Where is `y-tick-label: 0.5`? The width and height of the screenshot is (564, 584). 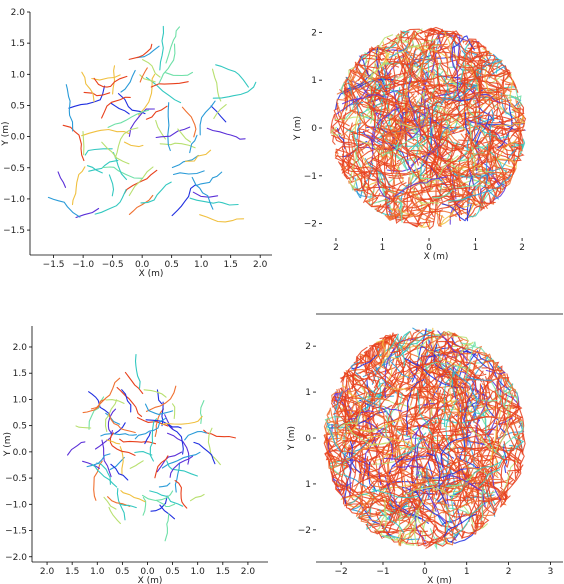 y-tick-label: 0.5 is located at coordinates (20, 427).